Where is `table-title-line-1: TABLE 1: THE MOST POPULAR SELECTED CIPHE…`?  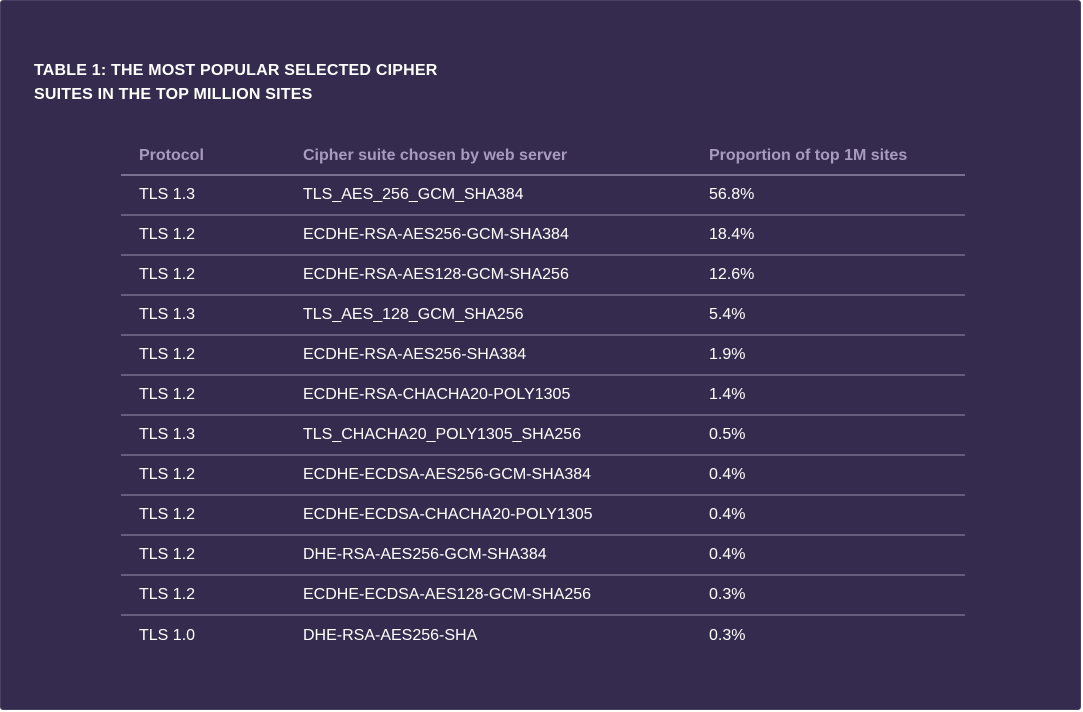
table-title-line-1: TABLE 1: THE MOST POPULAR SELECTED CIPHE… is located at coordinates (236, 70).